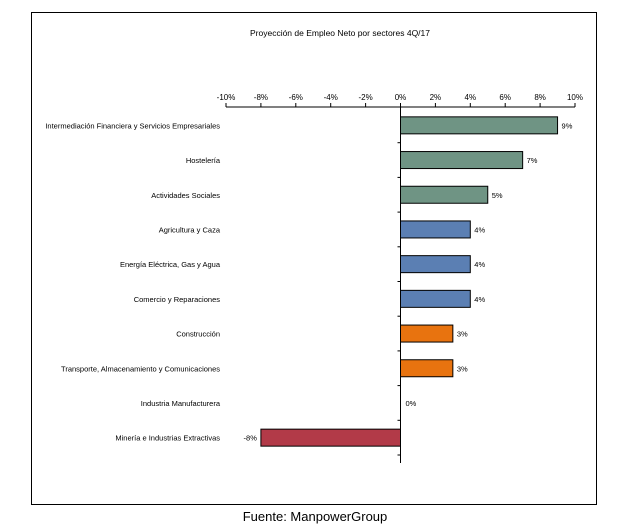  What do you see at coordinates (177, 299) in the screenshot?
I see `category-label: Comercio y Reparaciones` at bounding box center [177, 299].